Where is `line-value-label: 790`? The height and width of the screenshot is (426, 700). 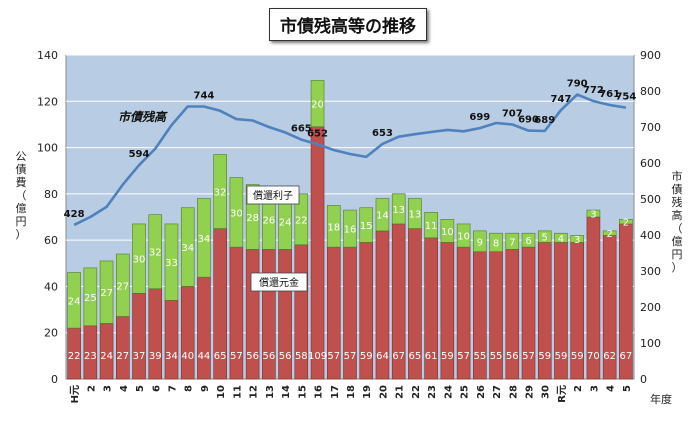 line-value-label: 790 is located at coordinates (577, 84).